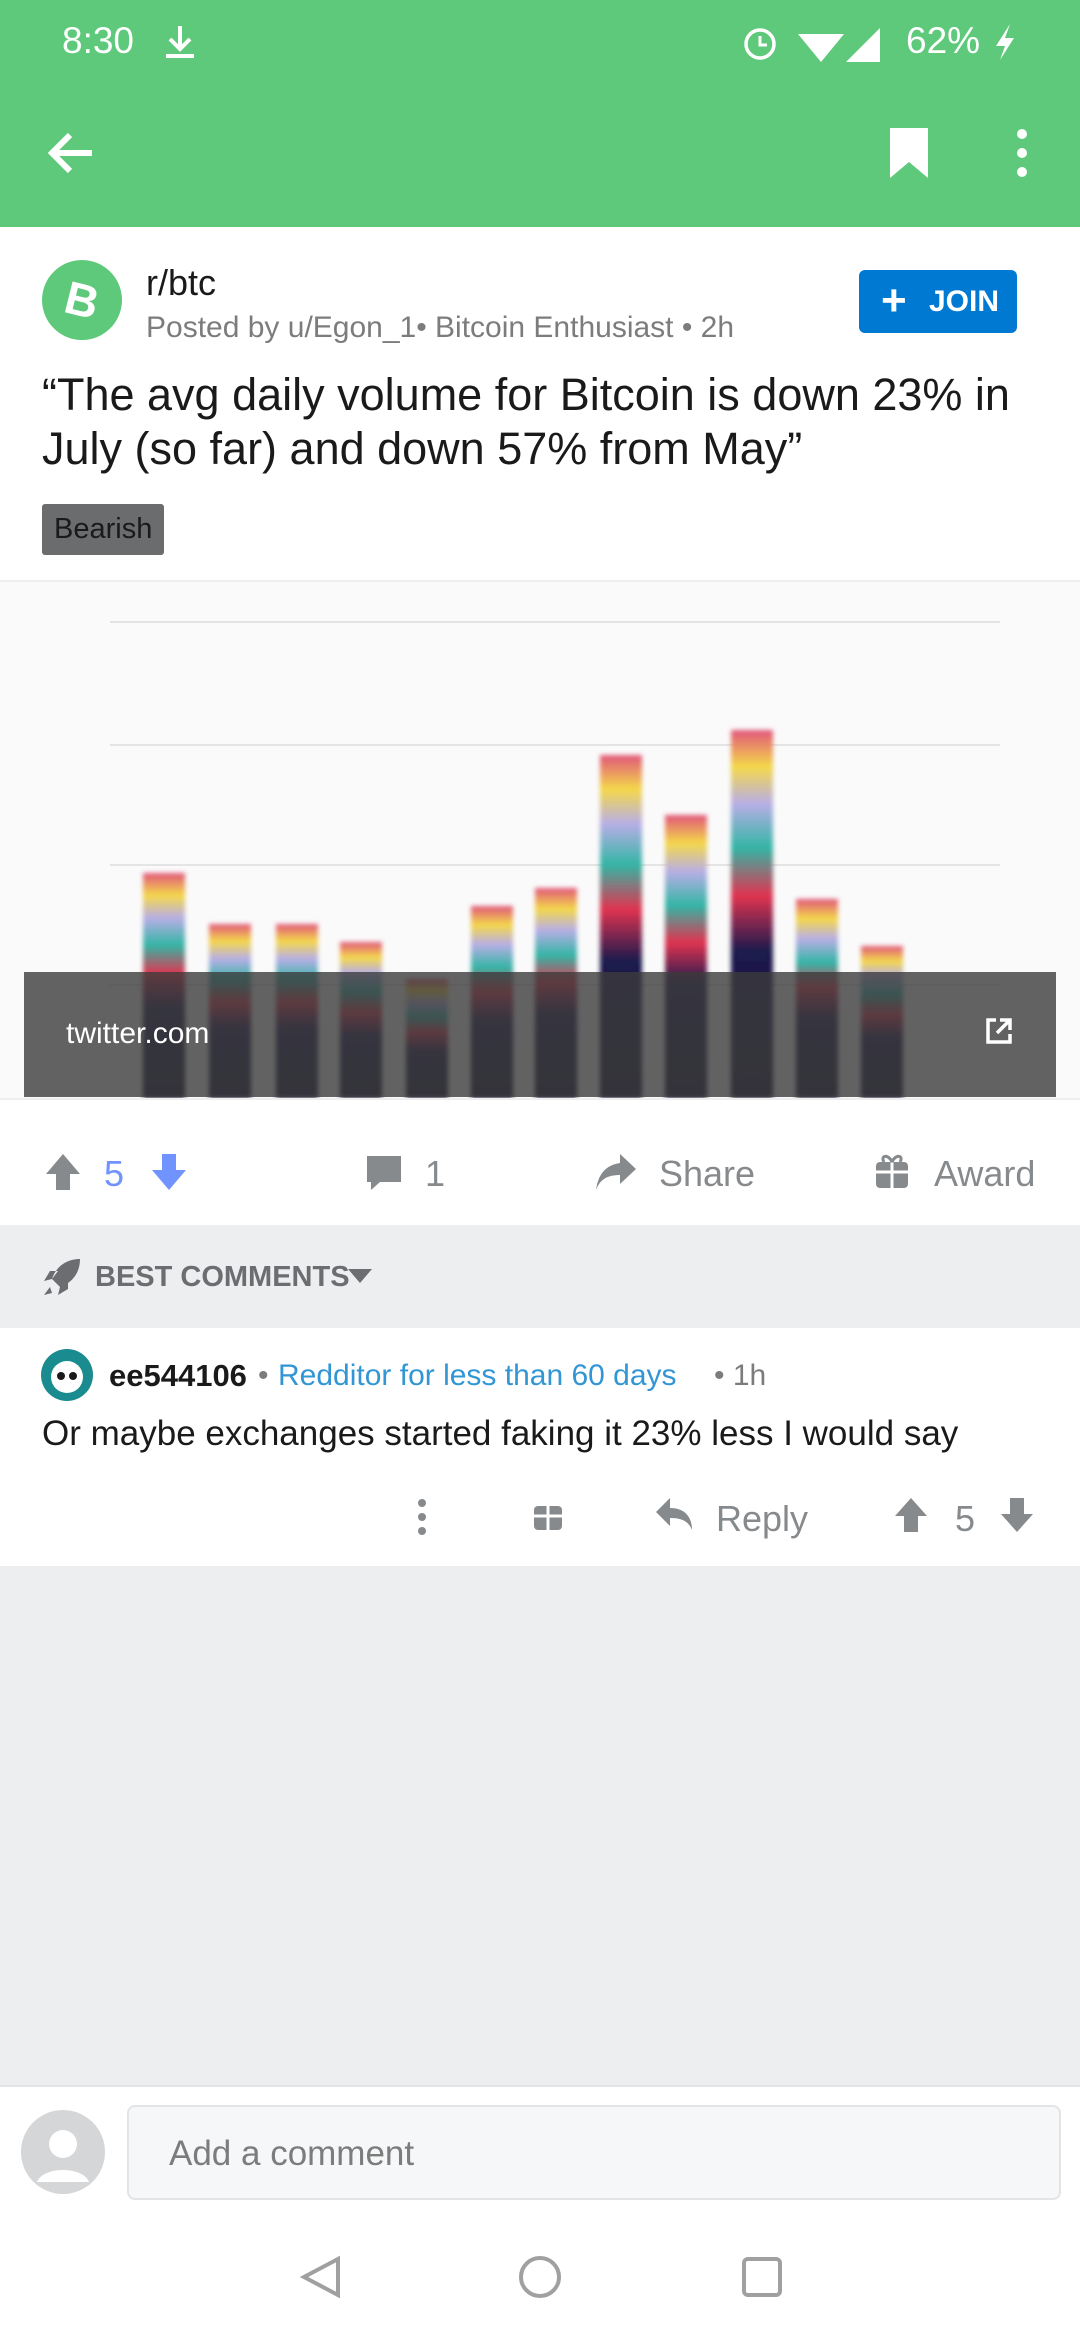 The image size is (1080, 2342). I want to click on comment-composer: Add a comment, so click(540, 2213).